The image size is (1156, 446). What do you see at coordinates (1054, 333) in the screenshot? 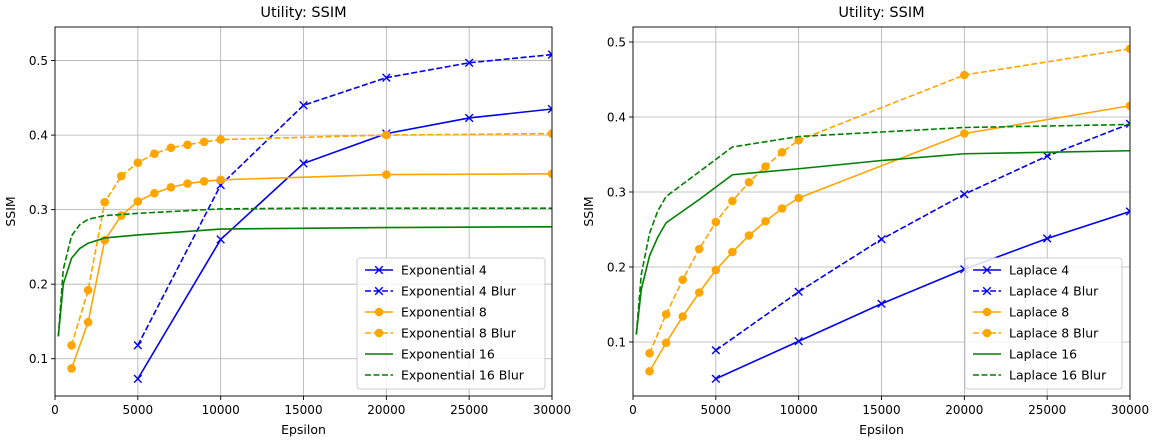
I see `legend-label: Laplace 8 Blur` at bounding box center [1054, 333].